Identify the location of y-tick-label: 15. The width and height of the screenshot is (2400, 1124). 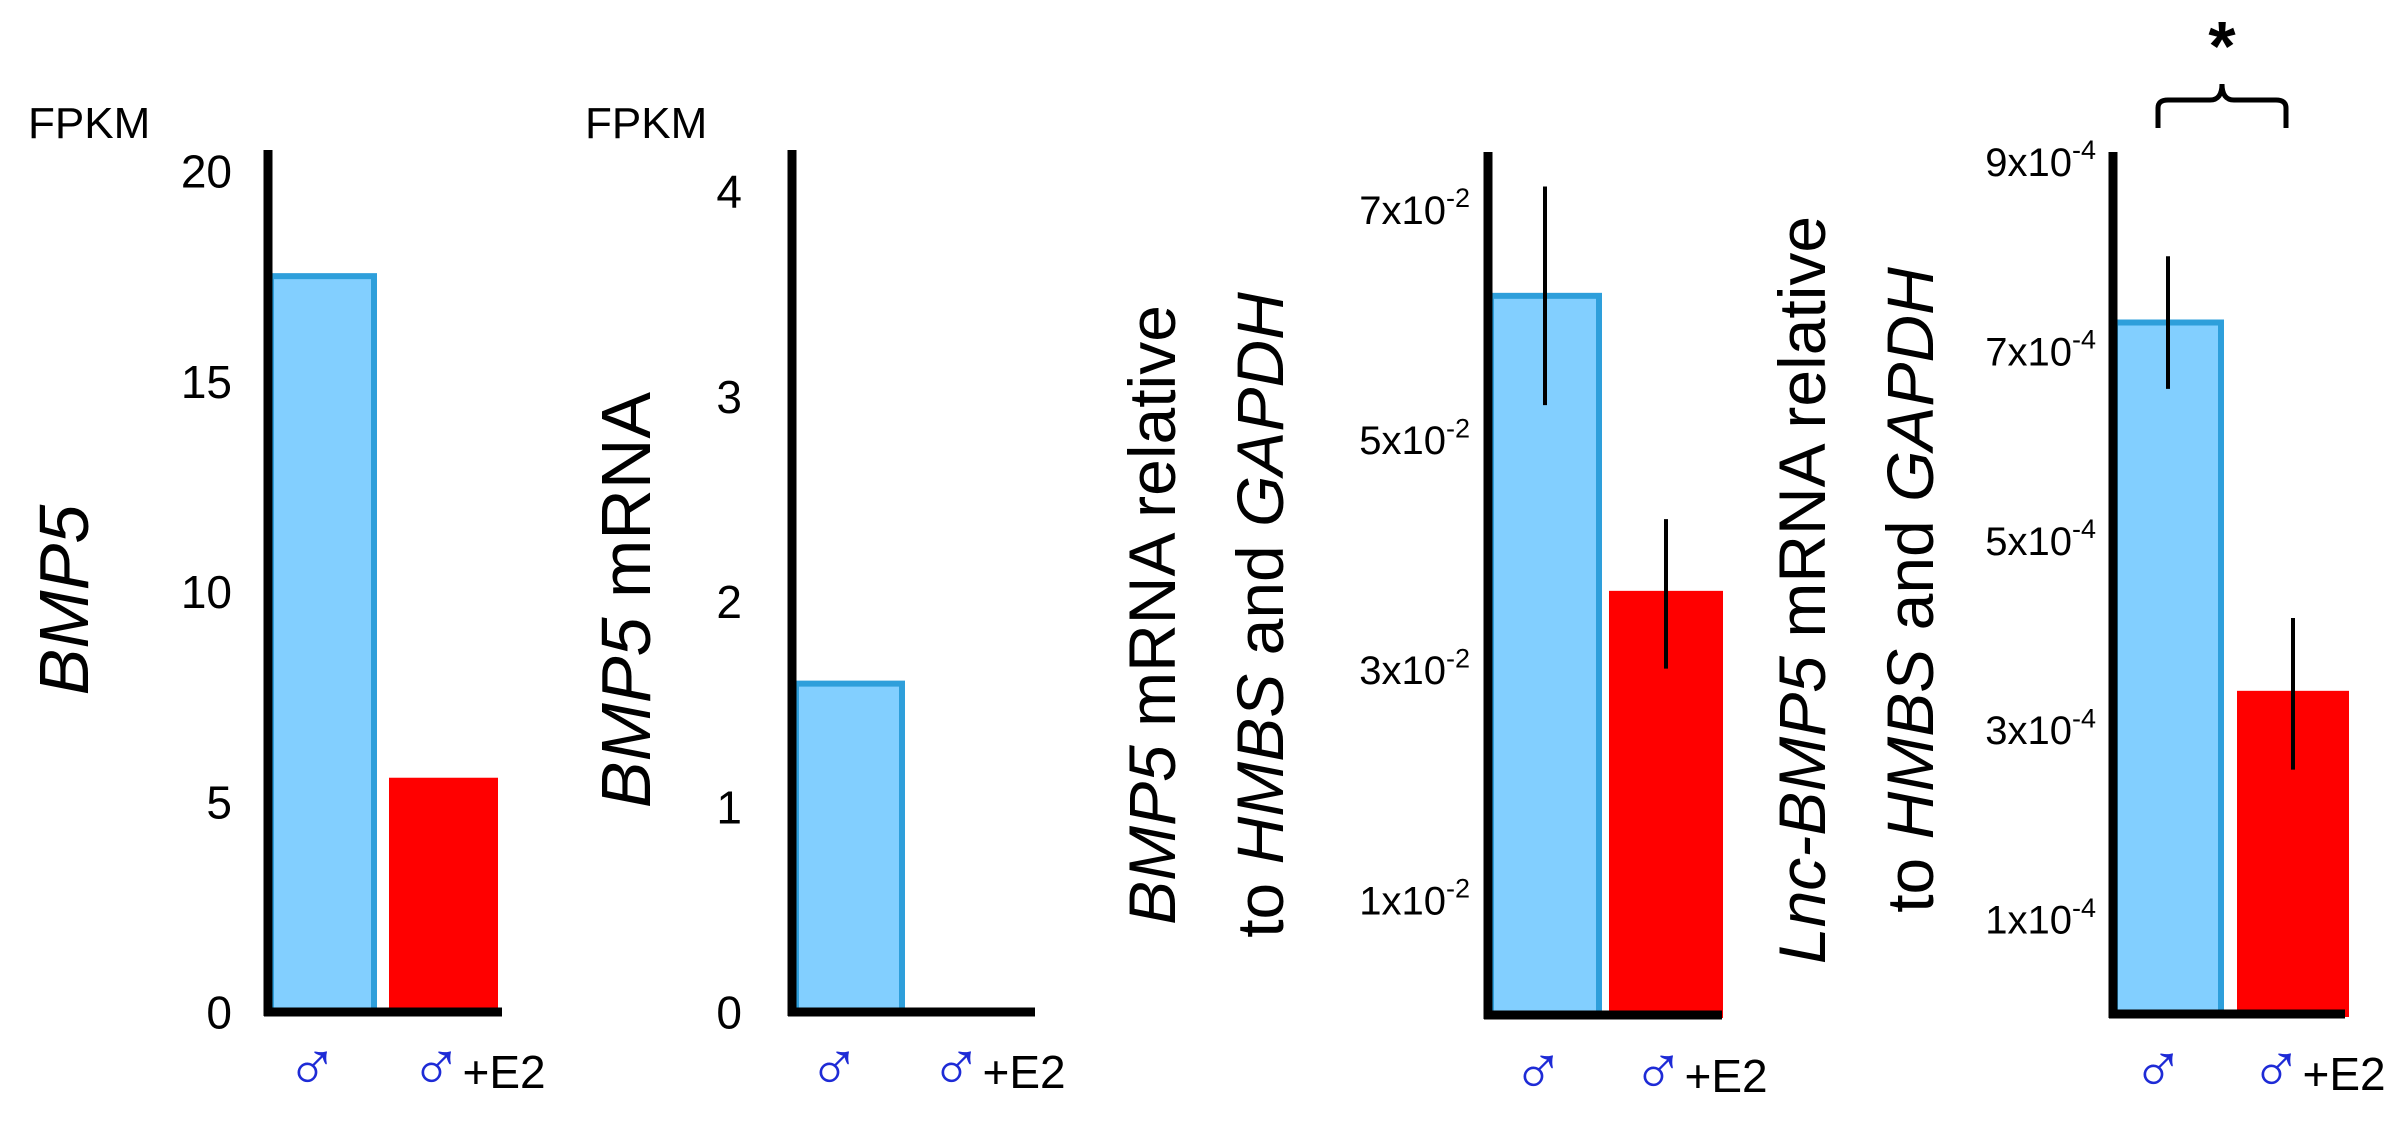
(206, 382).